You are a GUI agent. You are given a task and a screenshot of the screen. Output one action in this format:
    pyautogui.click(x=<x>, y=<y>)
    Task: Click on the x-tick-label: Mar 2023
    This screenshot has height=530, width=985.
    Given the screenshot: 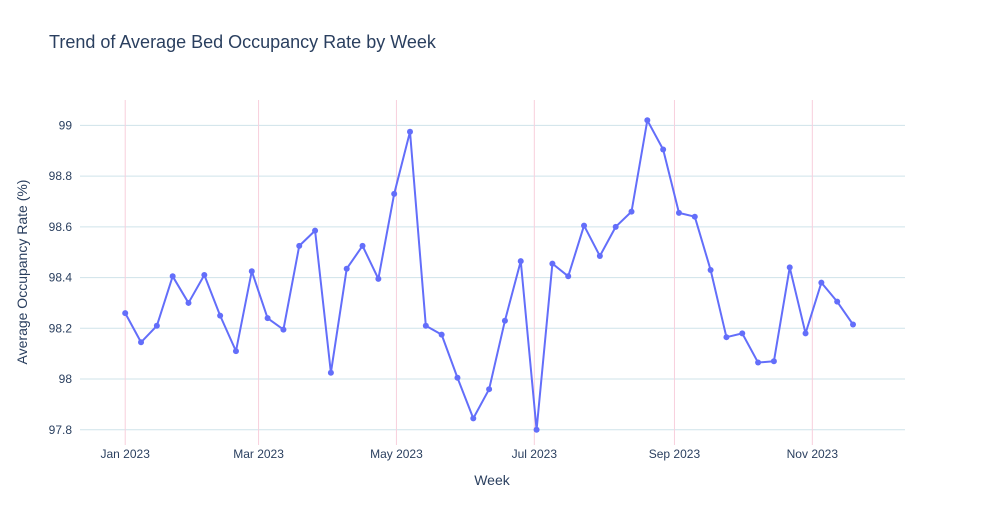 What is the action you would take?
    pyautogui.click(x=258, y=454)
    